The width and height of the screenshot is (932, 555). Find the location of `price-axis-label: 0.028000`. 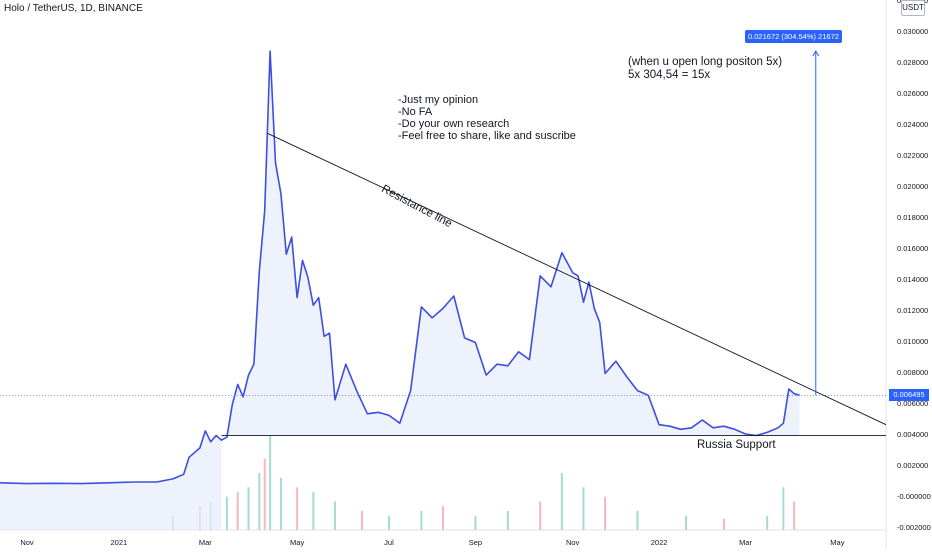

price-axis-label: 0.028000 is located at coordinates (912, 62).